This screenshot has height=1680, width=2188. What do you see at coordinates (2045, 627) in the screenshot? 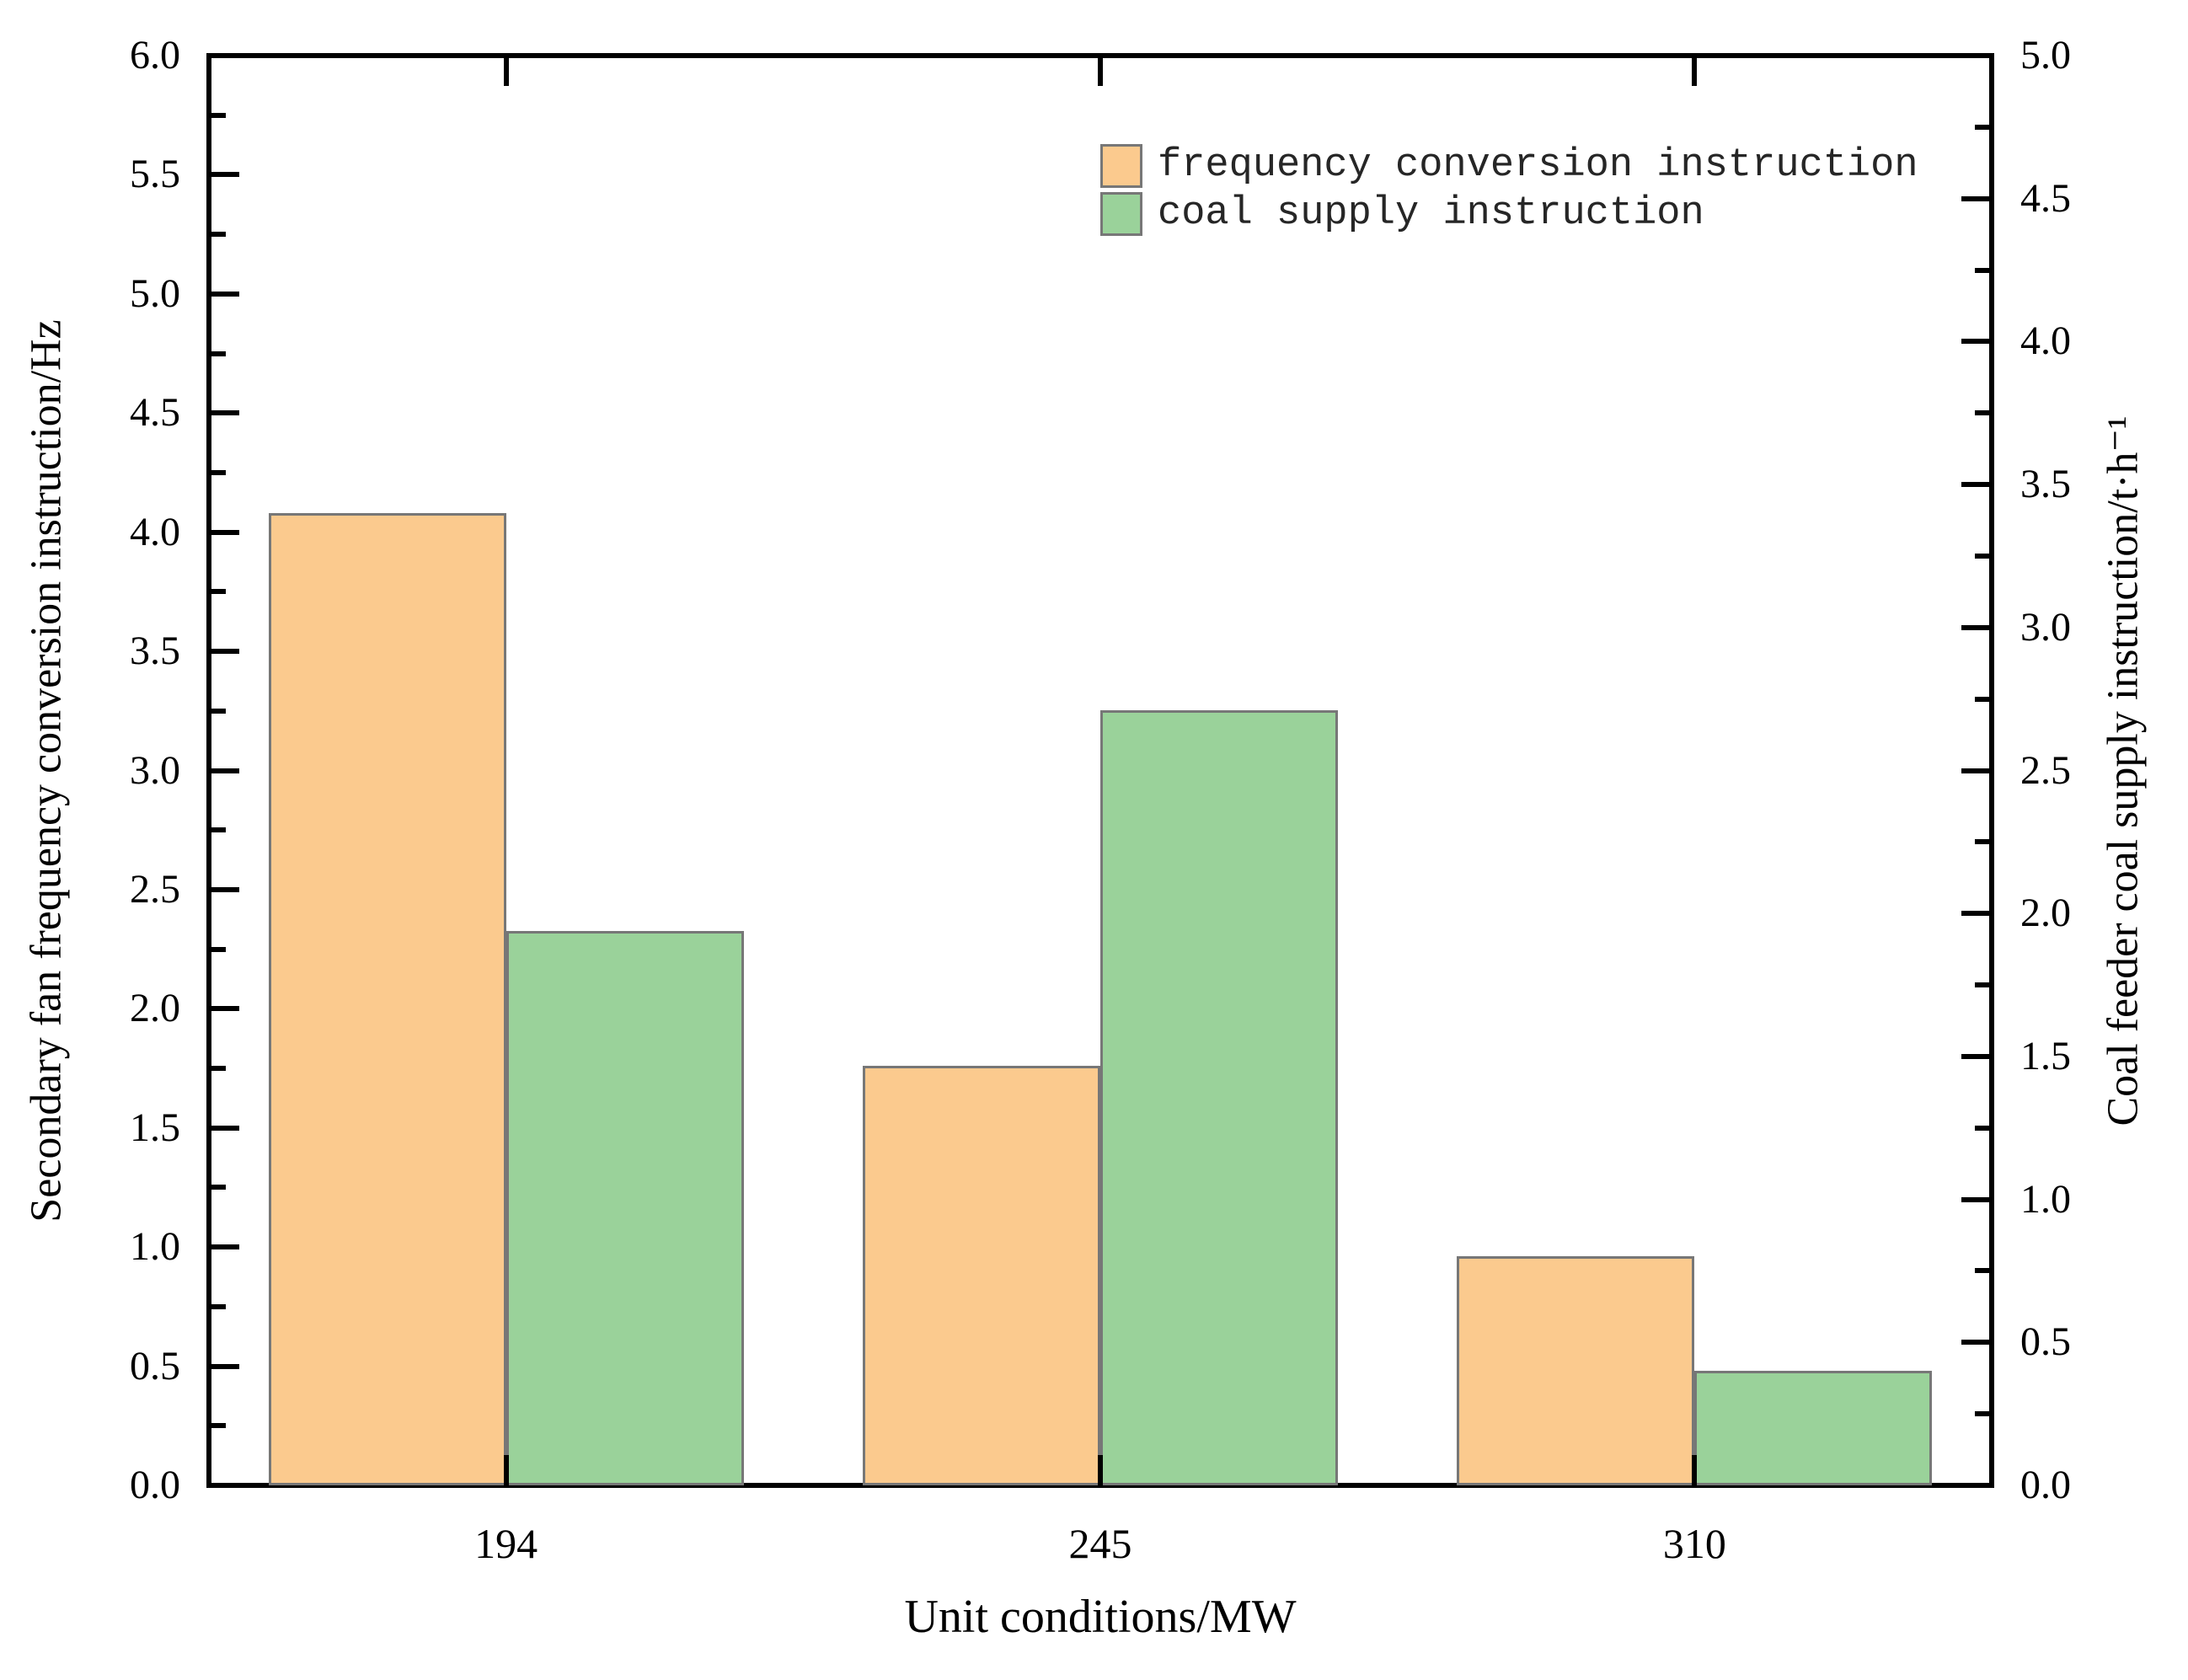
I see `right-axis-tick-label: 3.0` at bounding box center [2045, 627].